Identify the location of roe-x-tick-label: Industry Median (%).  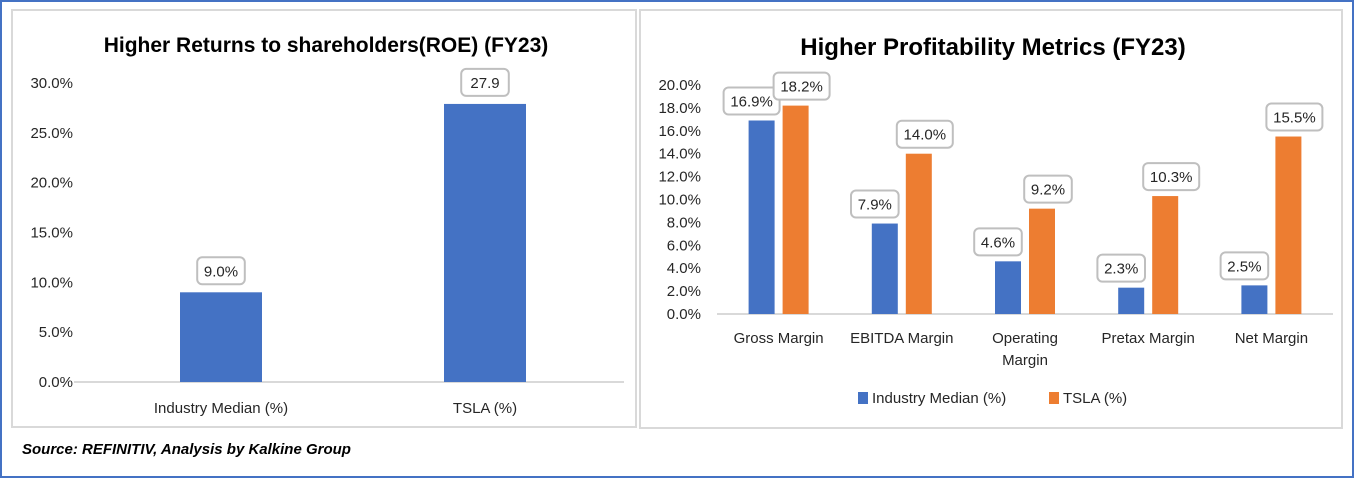
(221, 408).